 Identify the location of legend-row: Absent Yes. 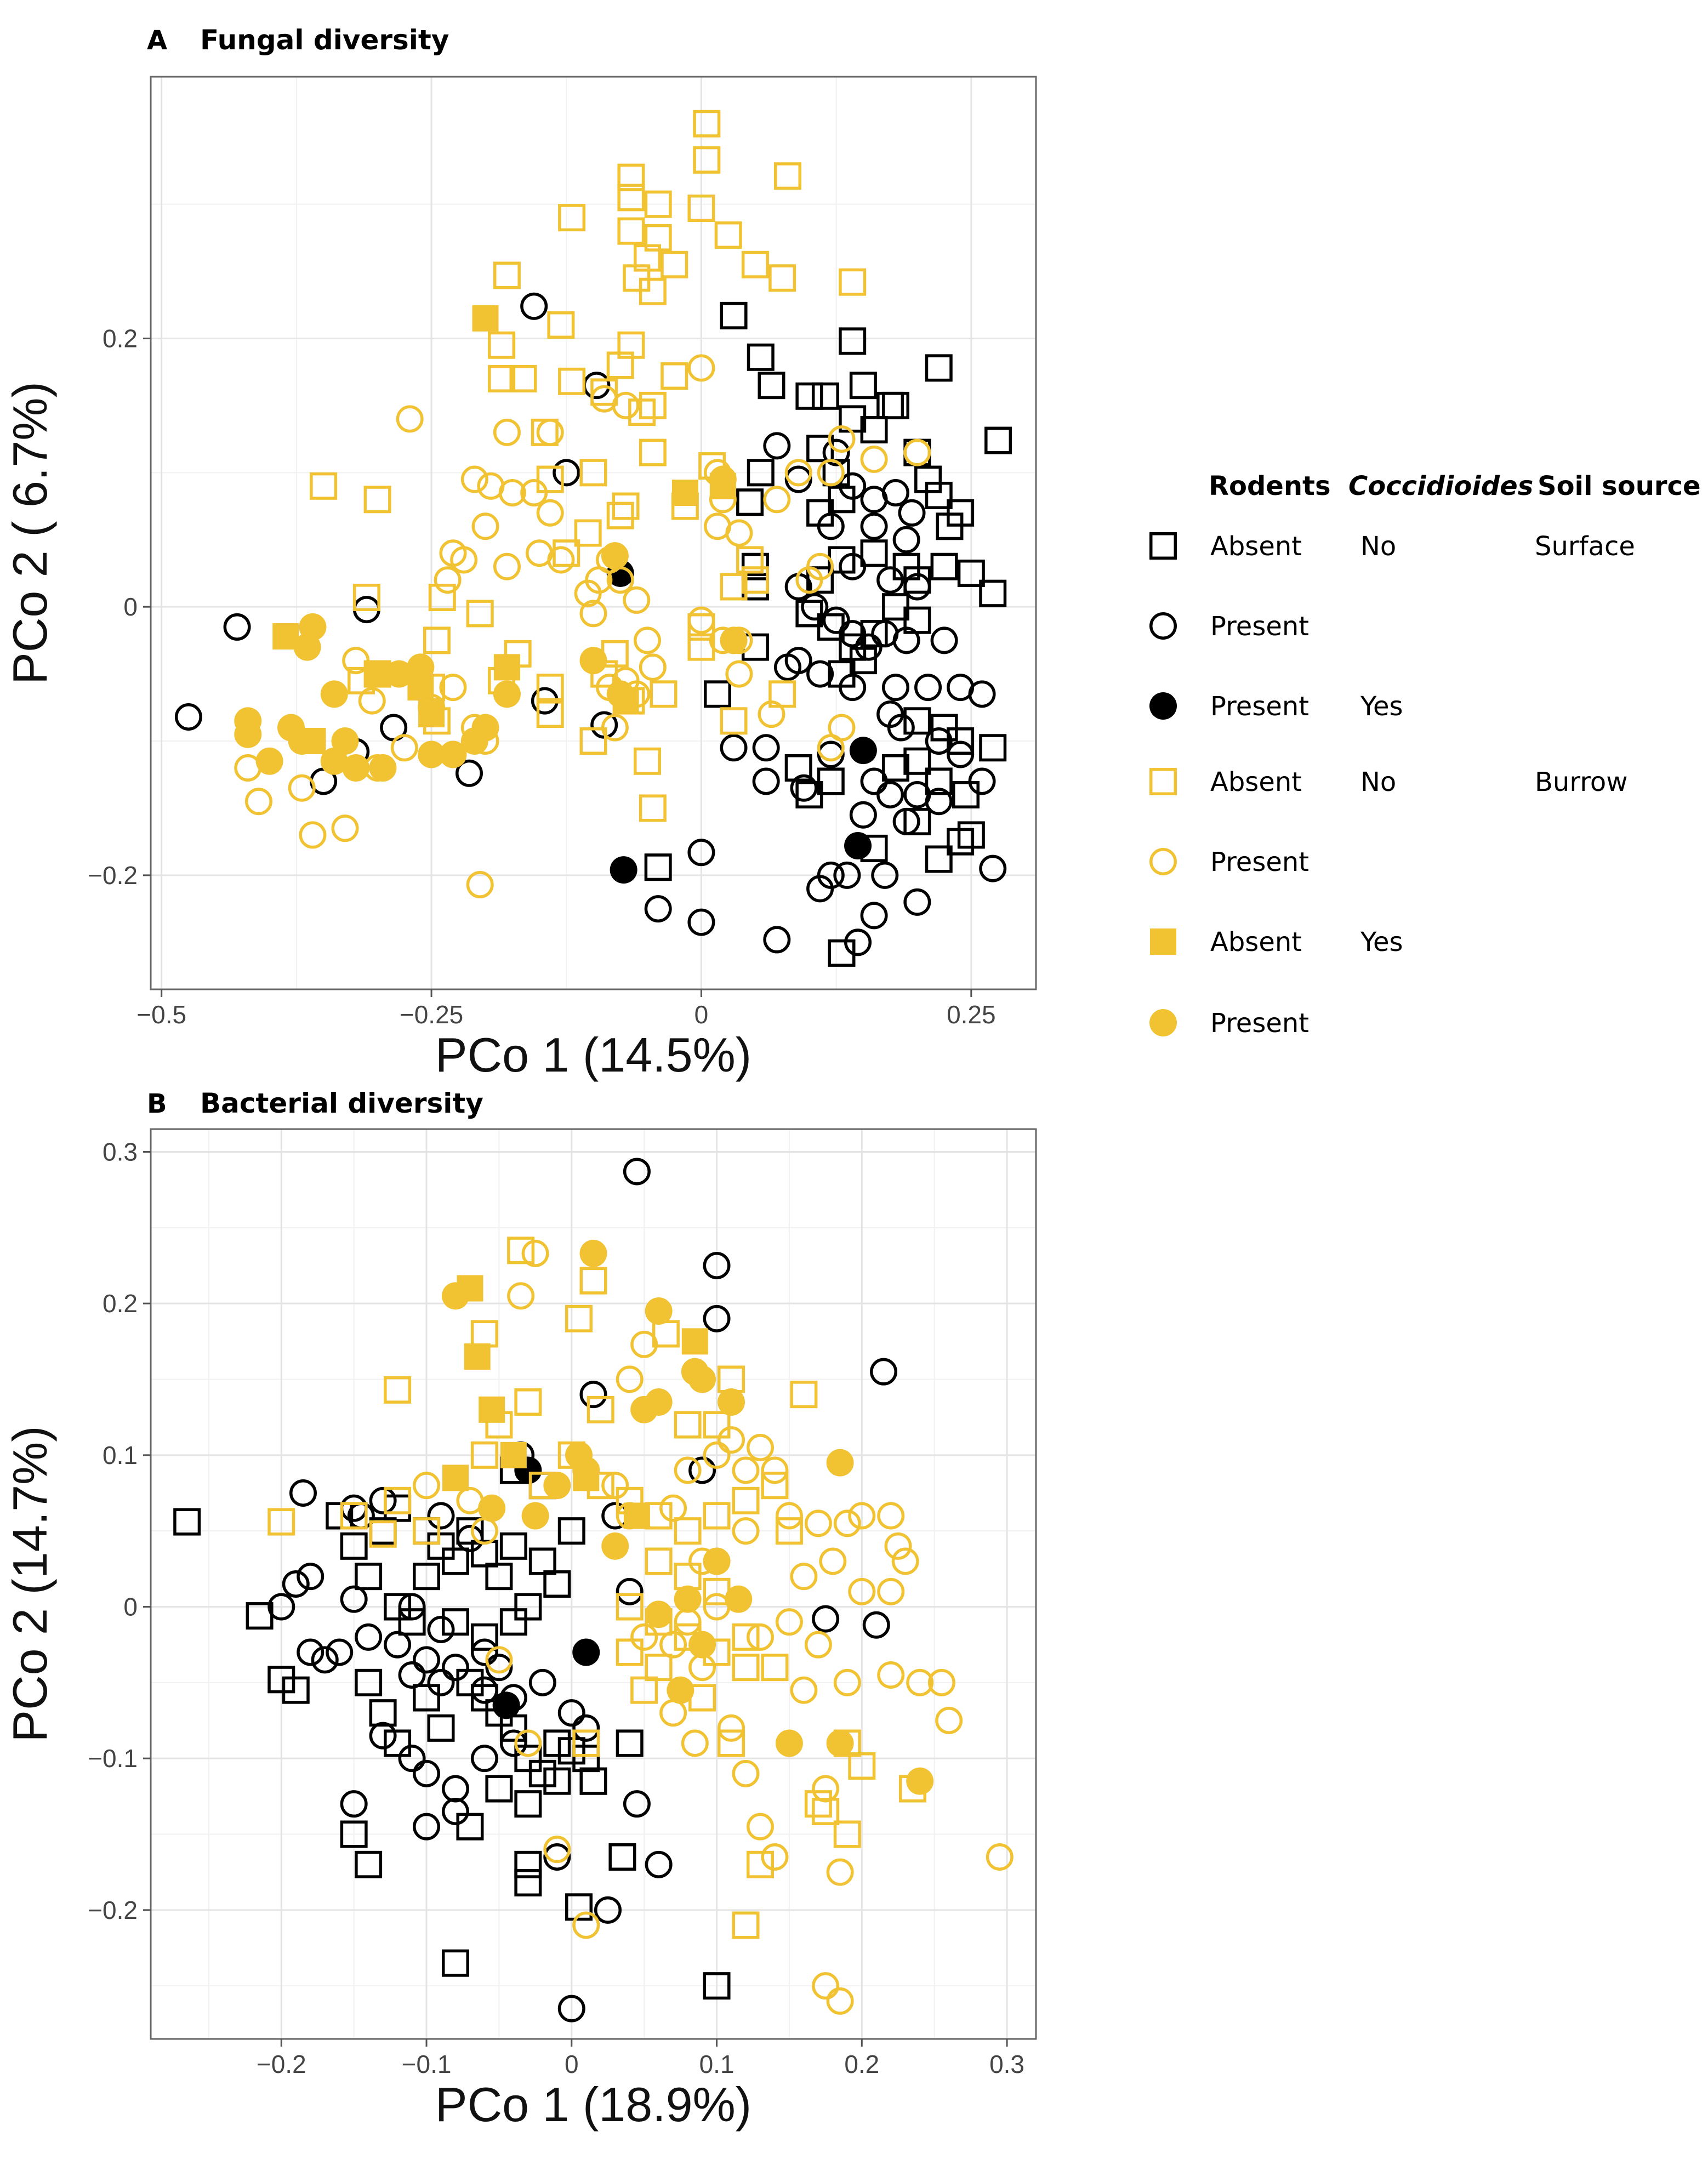
(1276, 942).